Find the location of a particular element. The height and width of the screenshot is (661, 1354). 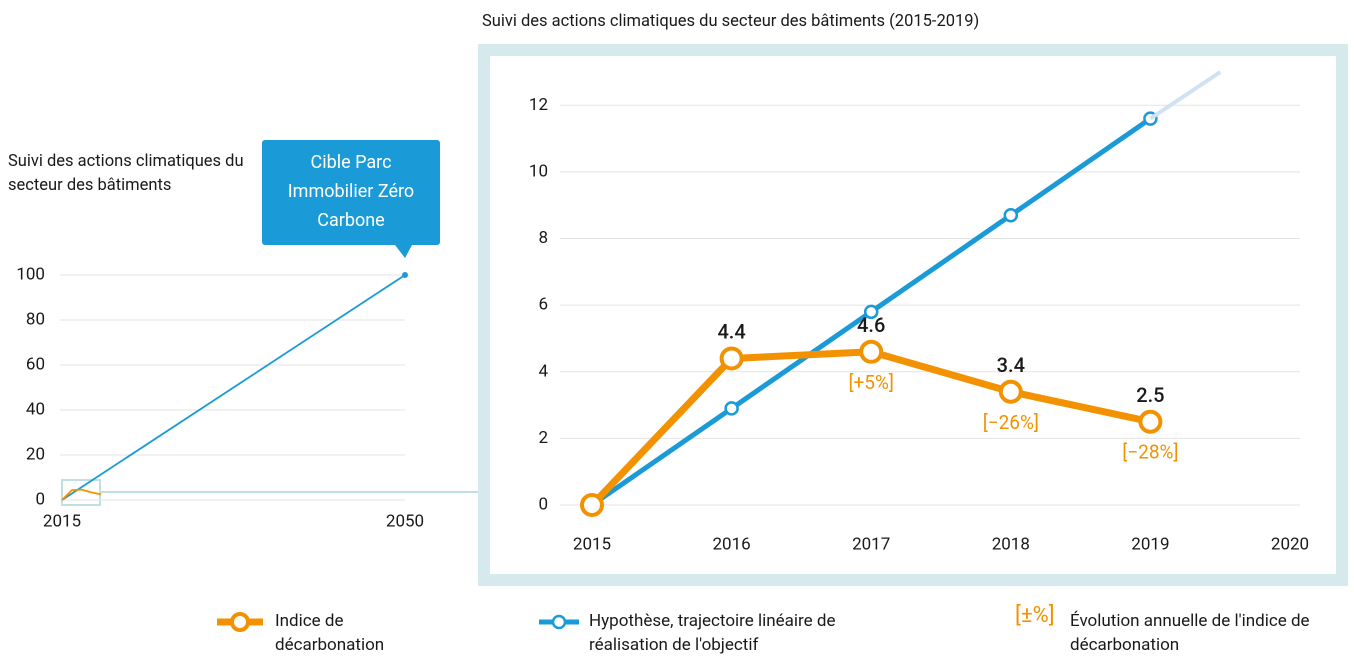

y-tick-label: 20 is located at coordinates (35, 454).